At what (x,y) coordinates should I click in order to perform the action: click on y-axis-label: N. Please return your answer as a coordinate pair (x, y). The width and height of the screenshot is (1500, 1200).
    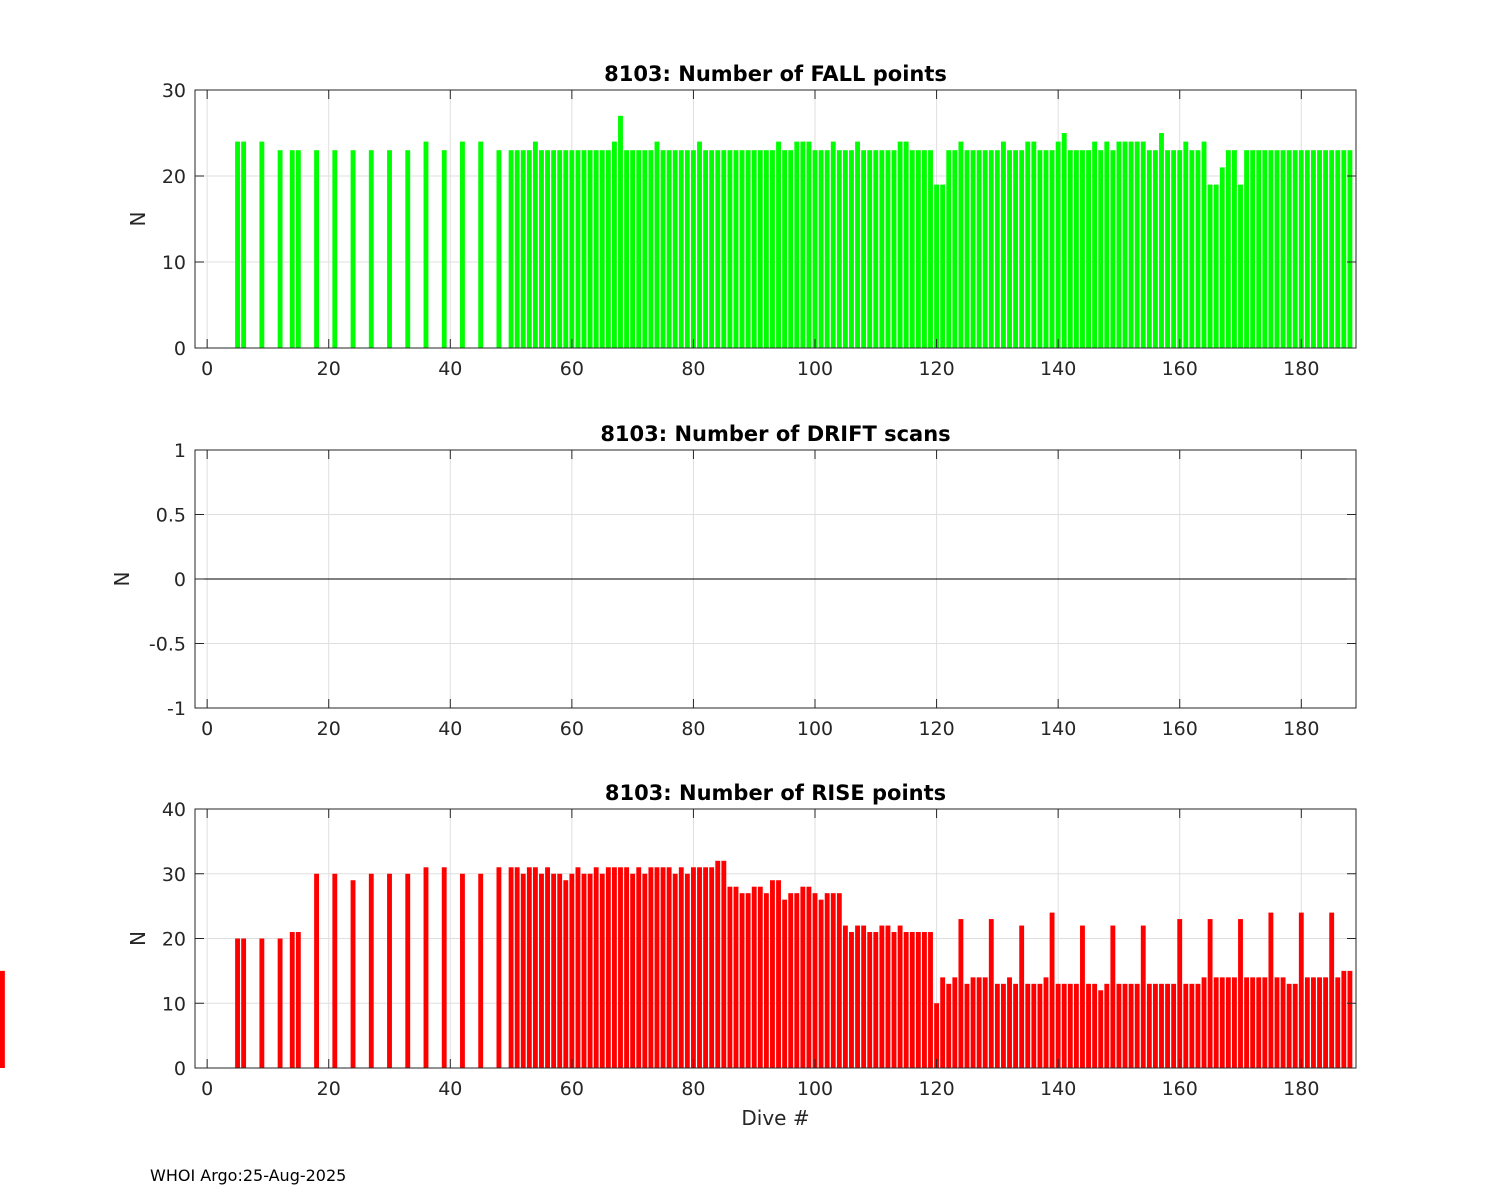
    Looking at the image, I should click on (138, 219).